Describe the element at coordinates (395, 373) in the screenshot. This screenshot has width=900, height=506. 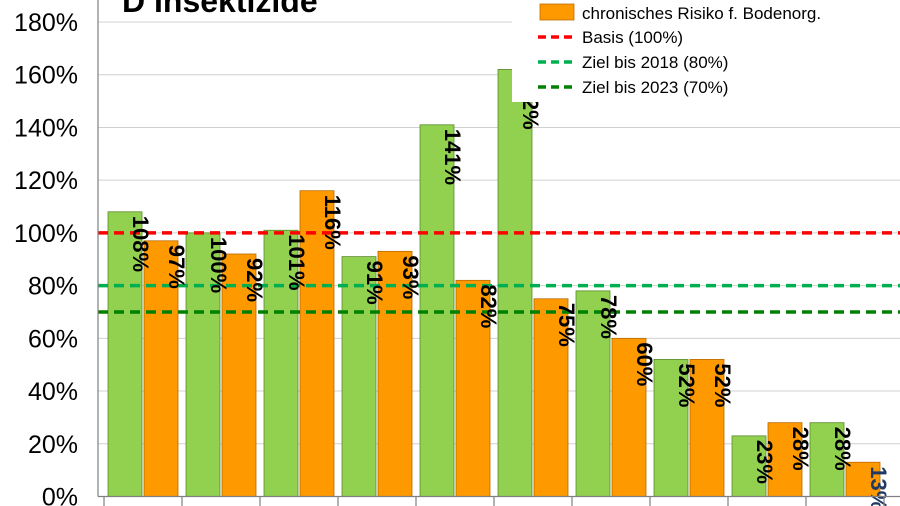
I see `bar-s2-c4` at that location.